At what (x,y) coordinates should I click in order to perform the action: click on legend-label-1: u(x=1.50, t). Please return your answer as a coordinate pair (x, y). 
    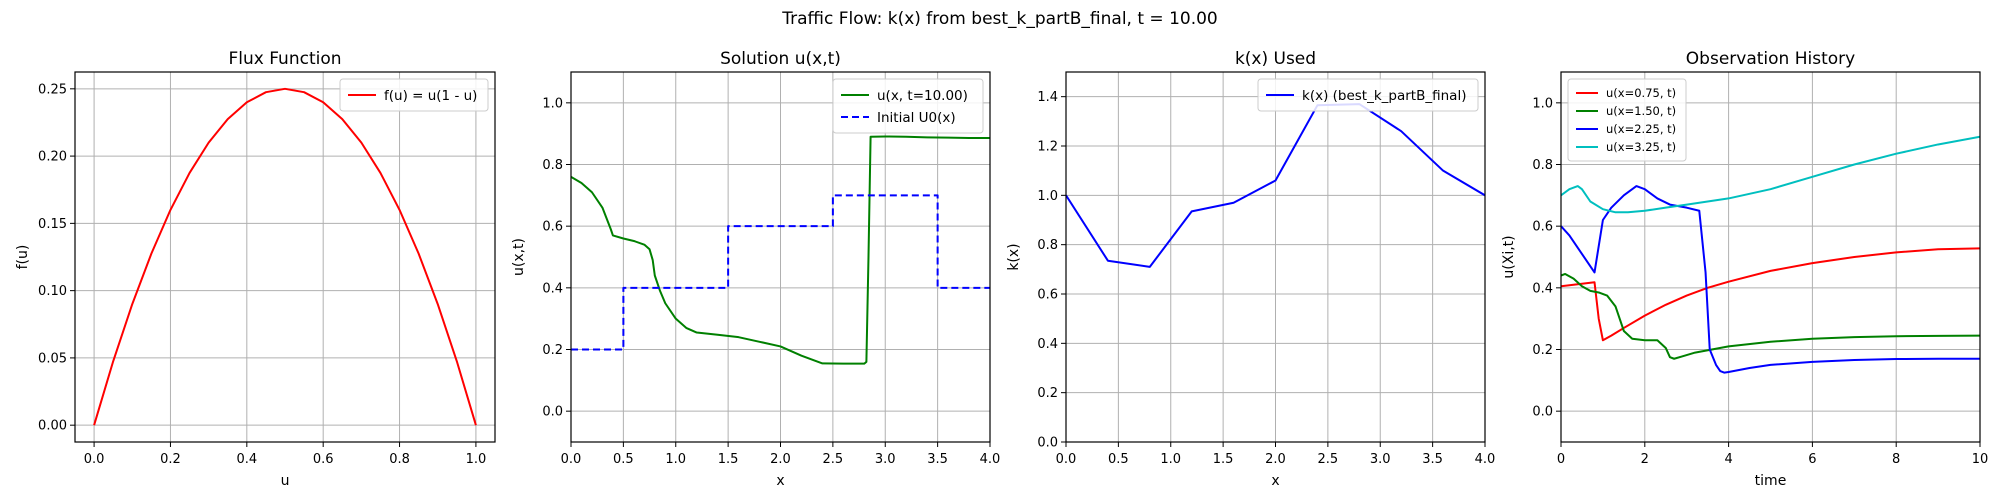
    Looking at the image, I should click on (1641, 111).